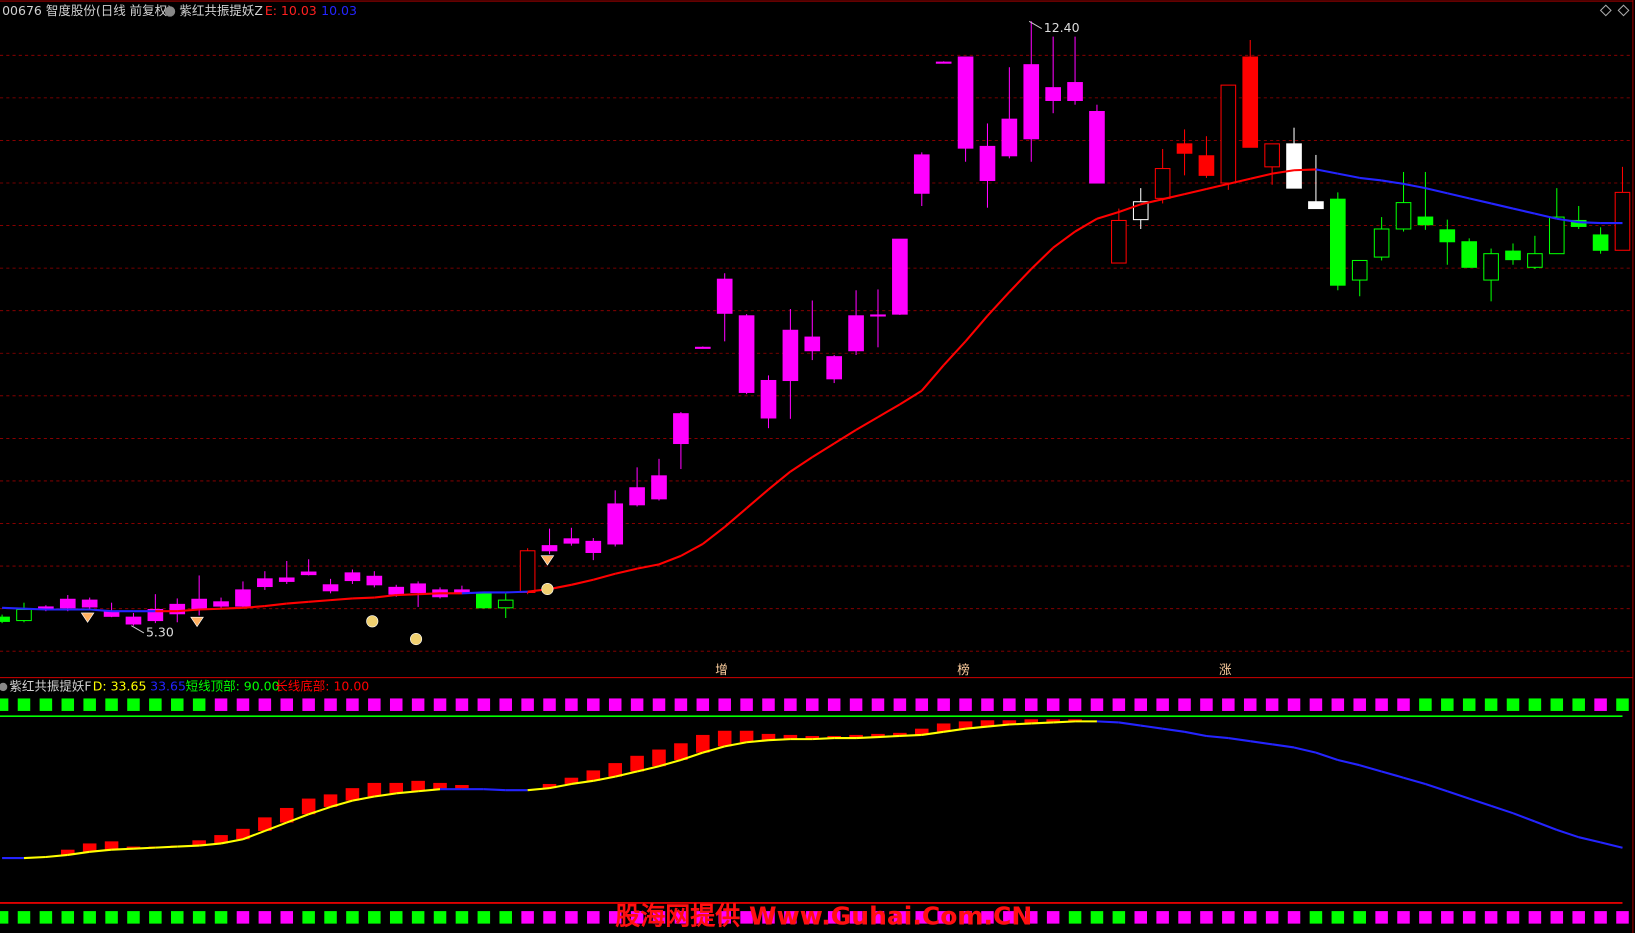 The image size is (1635, 933). What do you see at coordinates (1062, 27) in the screenshot?
I see `annotation: 12.40` at bounding box center [1062, 27].